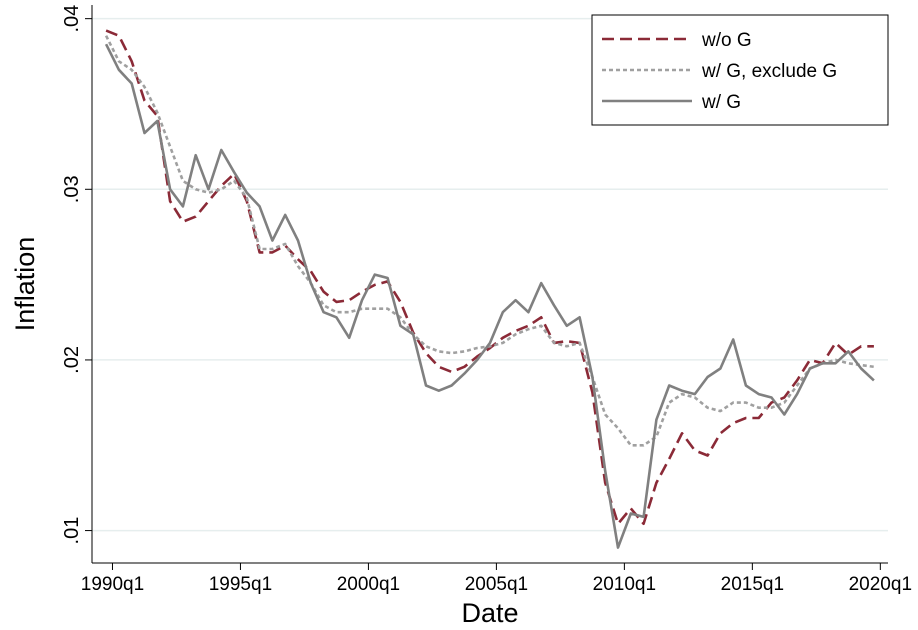 The height and width of the screenshot is (630, 918). Describe the element at coordinates (112, 584) in the screenshot. I see `x-tick-label: 1990q1` at that location.